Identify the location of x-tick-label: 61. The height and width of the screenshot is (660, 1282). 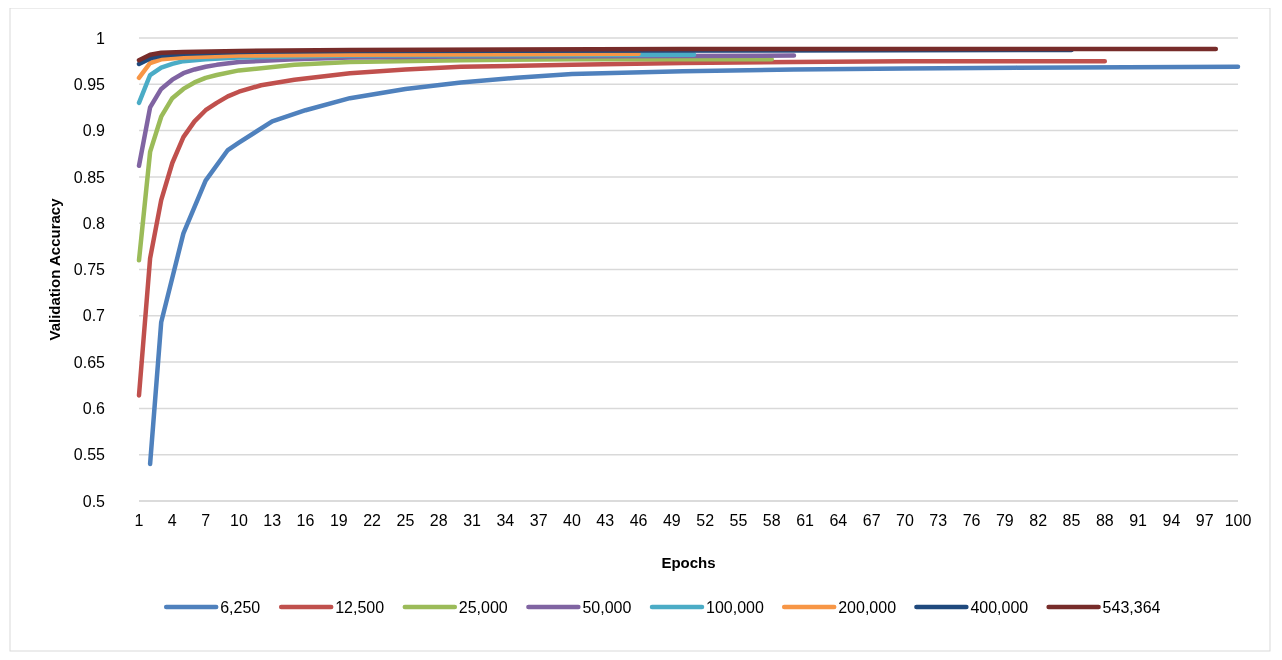
(805, 520).